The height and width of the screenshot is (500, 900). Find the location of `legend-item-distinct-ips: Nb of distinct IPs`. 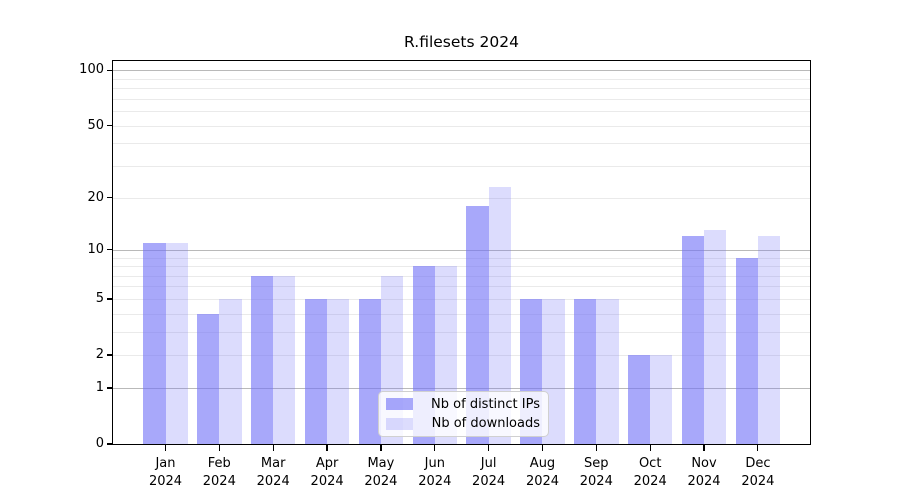

legend-item-distinct-ips: Nb of distinct IPs is located at coordinates (463, 404).